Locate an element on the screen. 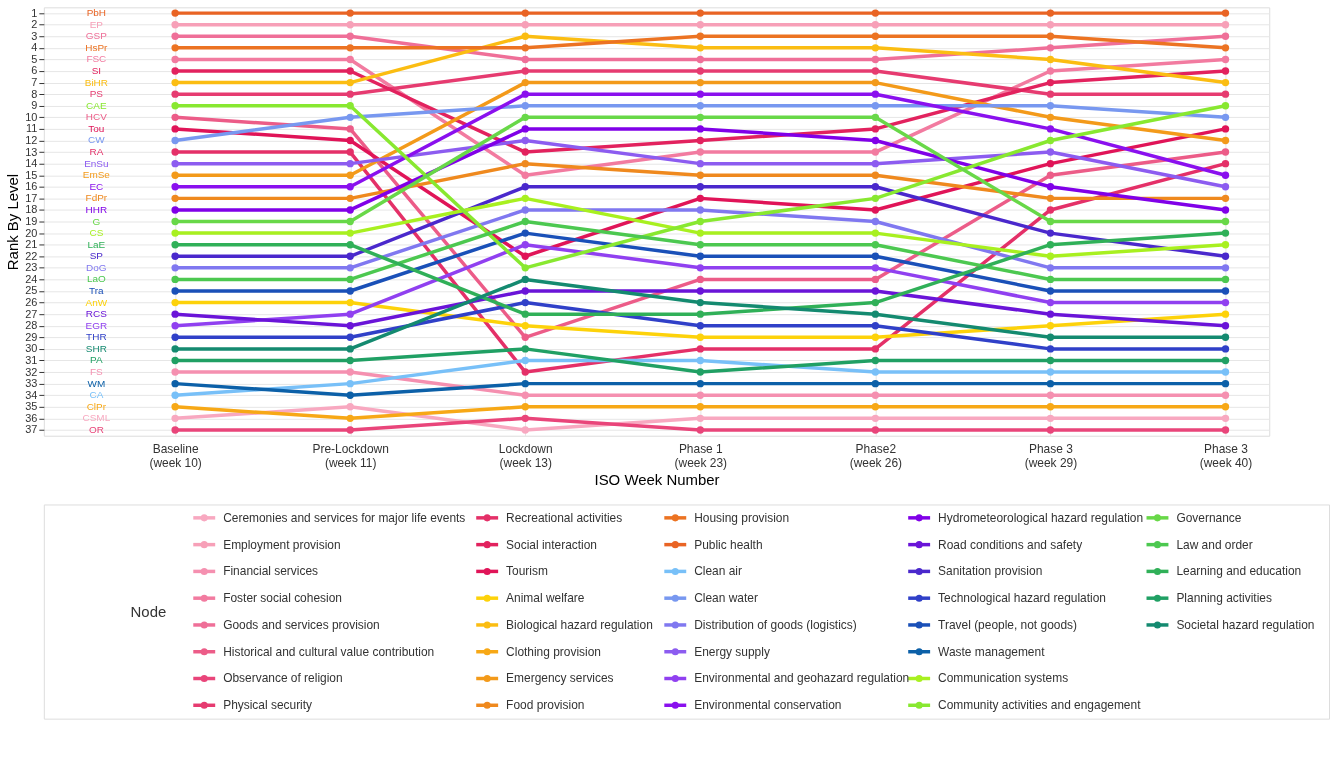  legend-label: Financial services is located at coordinates (271, 571).